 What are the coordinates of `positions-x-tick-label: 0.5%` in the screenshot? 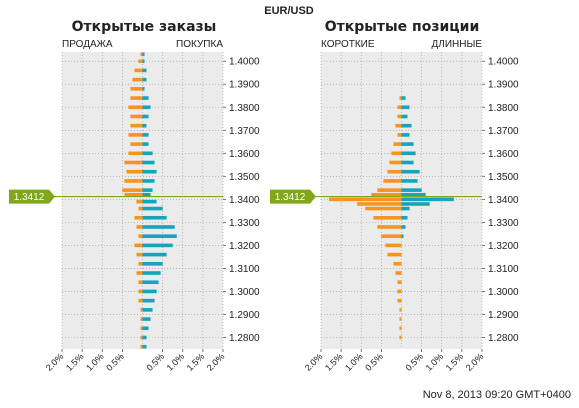 It's located at (414, 362).